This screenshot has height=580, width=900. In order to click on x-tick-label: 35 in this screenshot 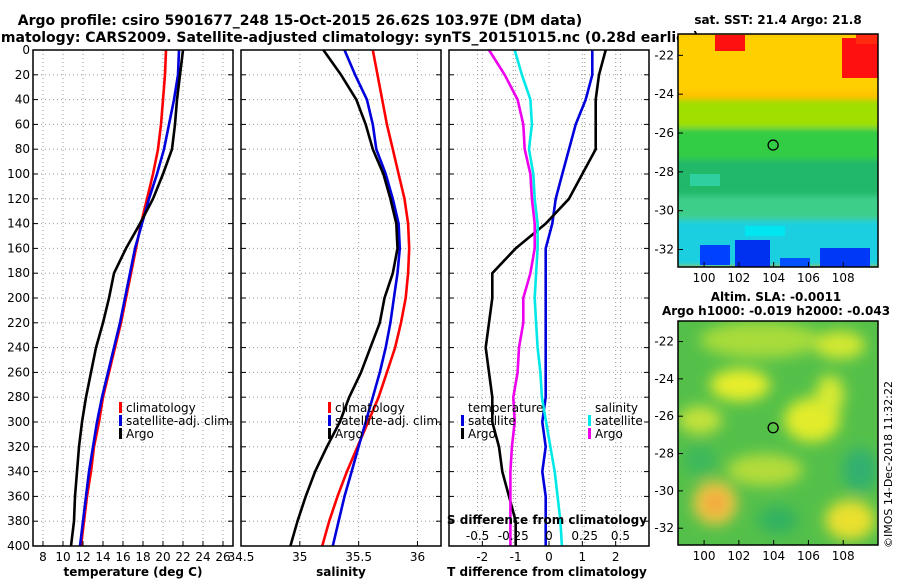, I will do `click(299, 557)`.